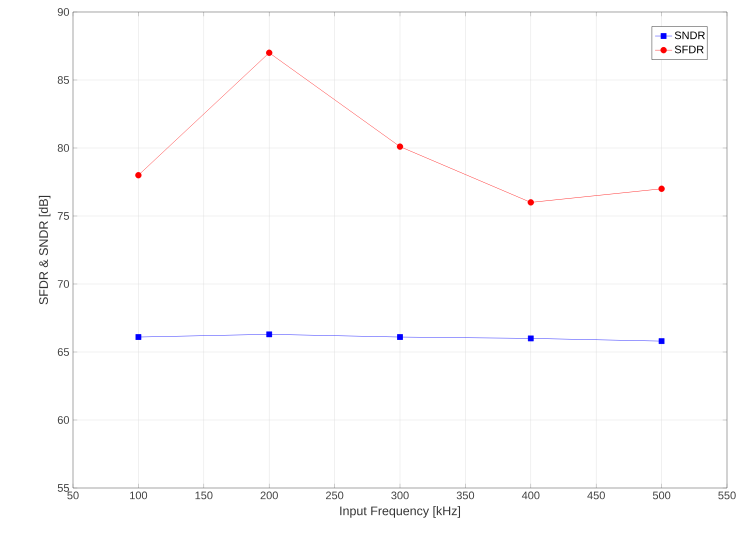  Describe the element at coordinates (596, 496) in the screenshot. I see `x-tick-label: 450` at that location.